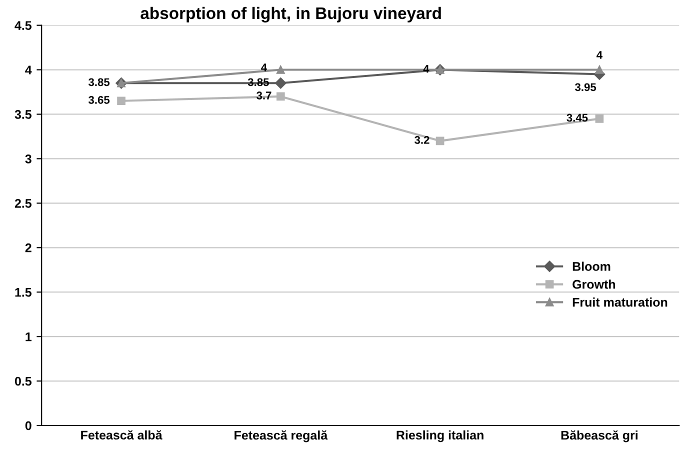  What do you see at coordinates (23, 203) in the screenshot?
I see `y-tick-label: 2.5` at bounding box center [23, 203].